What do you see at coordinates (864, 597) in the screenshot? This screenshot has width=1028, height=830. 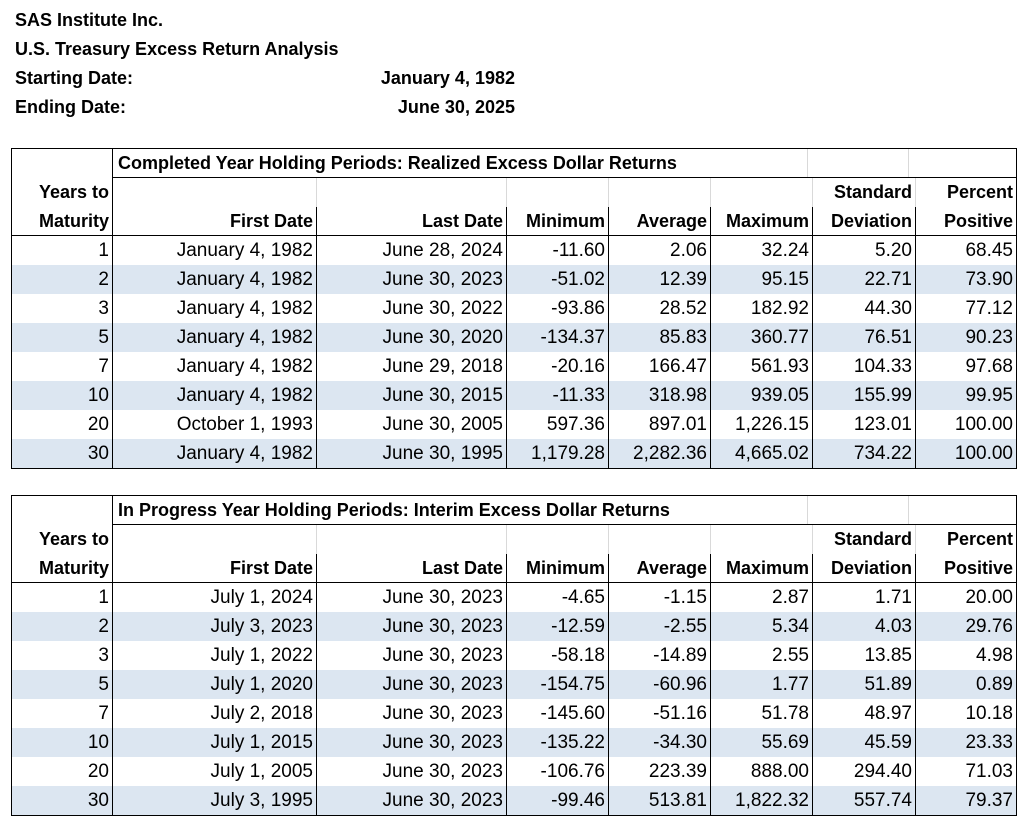 I see `cell-standard-deviation: 1.71` at bounding box center [864, 597].